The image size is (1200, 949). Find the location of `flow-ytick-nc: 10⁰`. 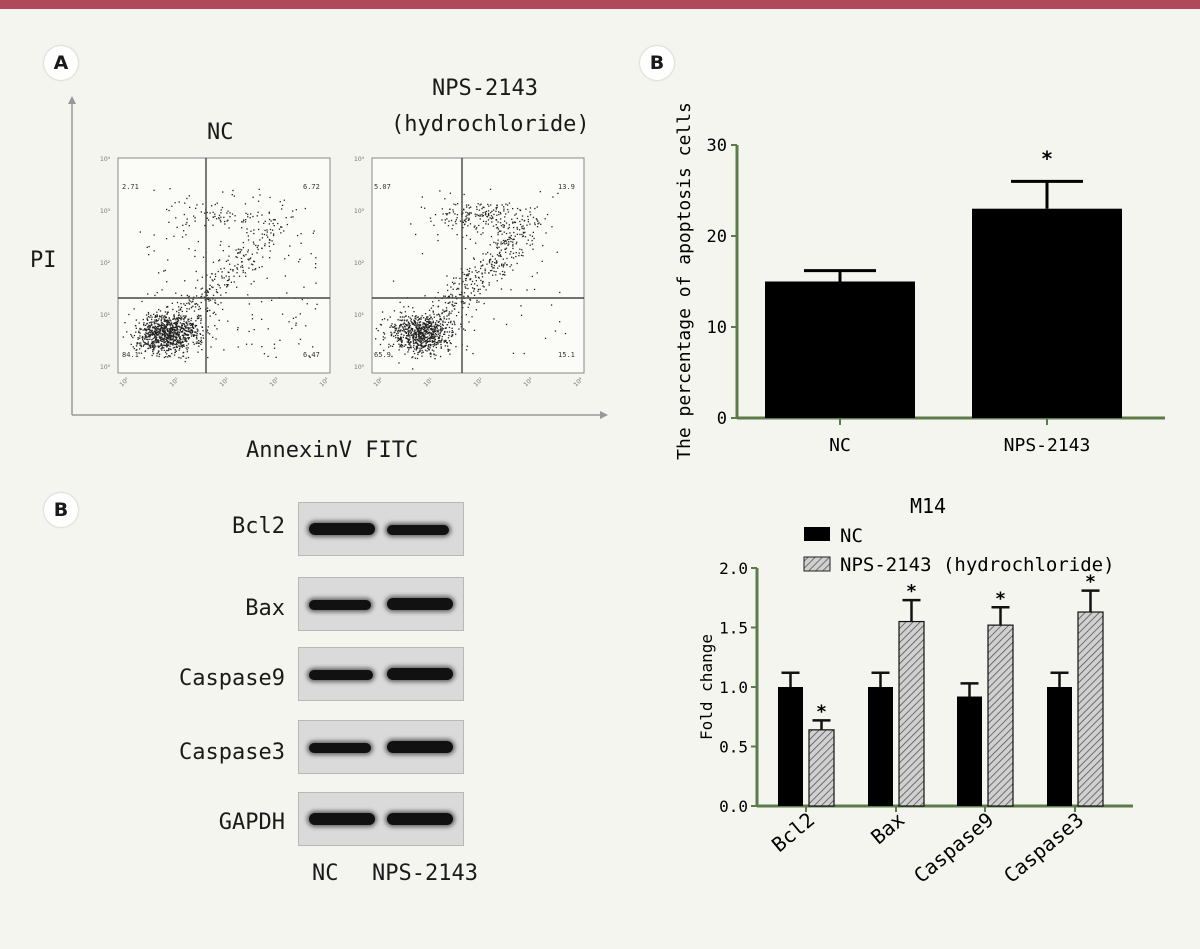

flow-ytick-nc: 10⁰ is located at coordinates (105, 367).